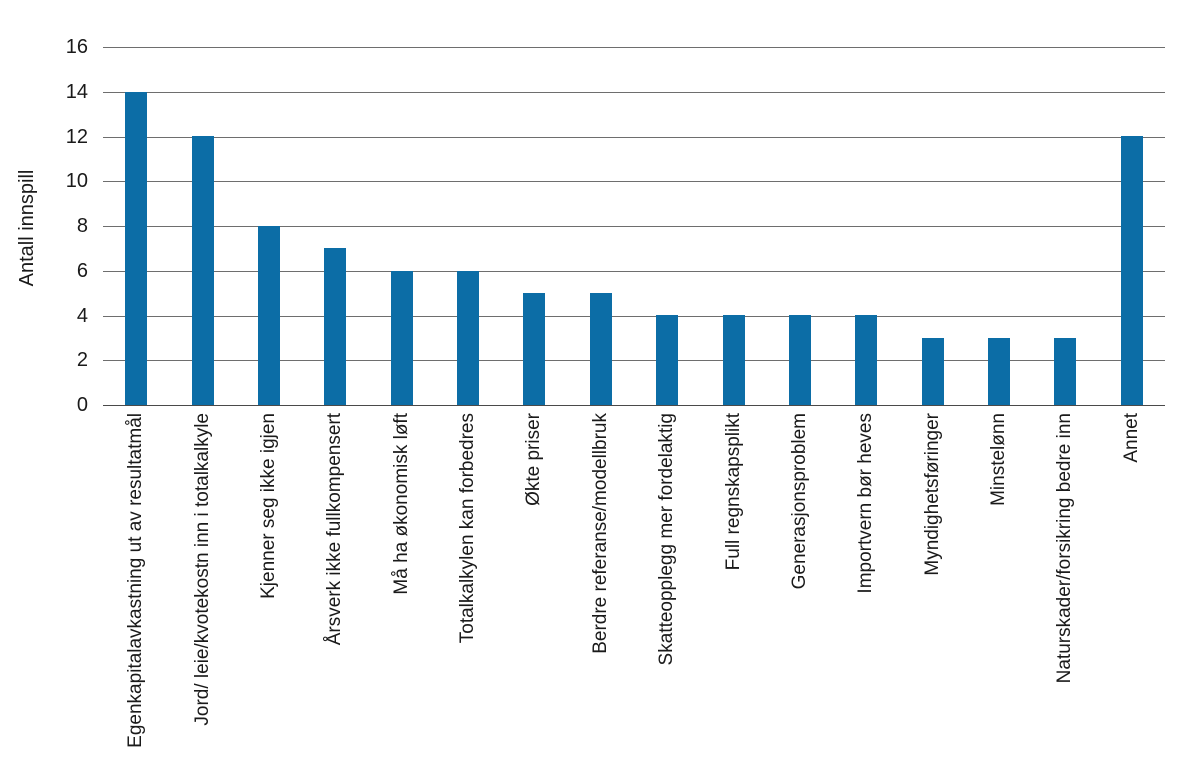  What do you see at coordinates (533, 459) in the screenshot?
I see `x-axis-label: Økte priser` at bounding box center [533, 459].